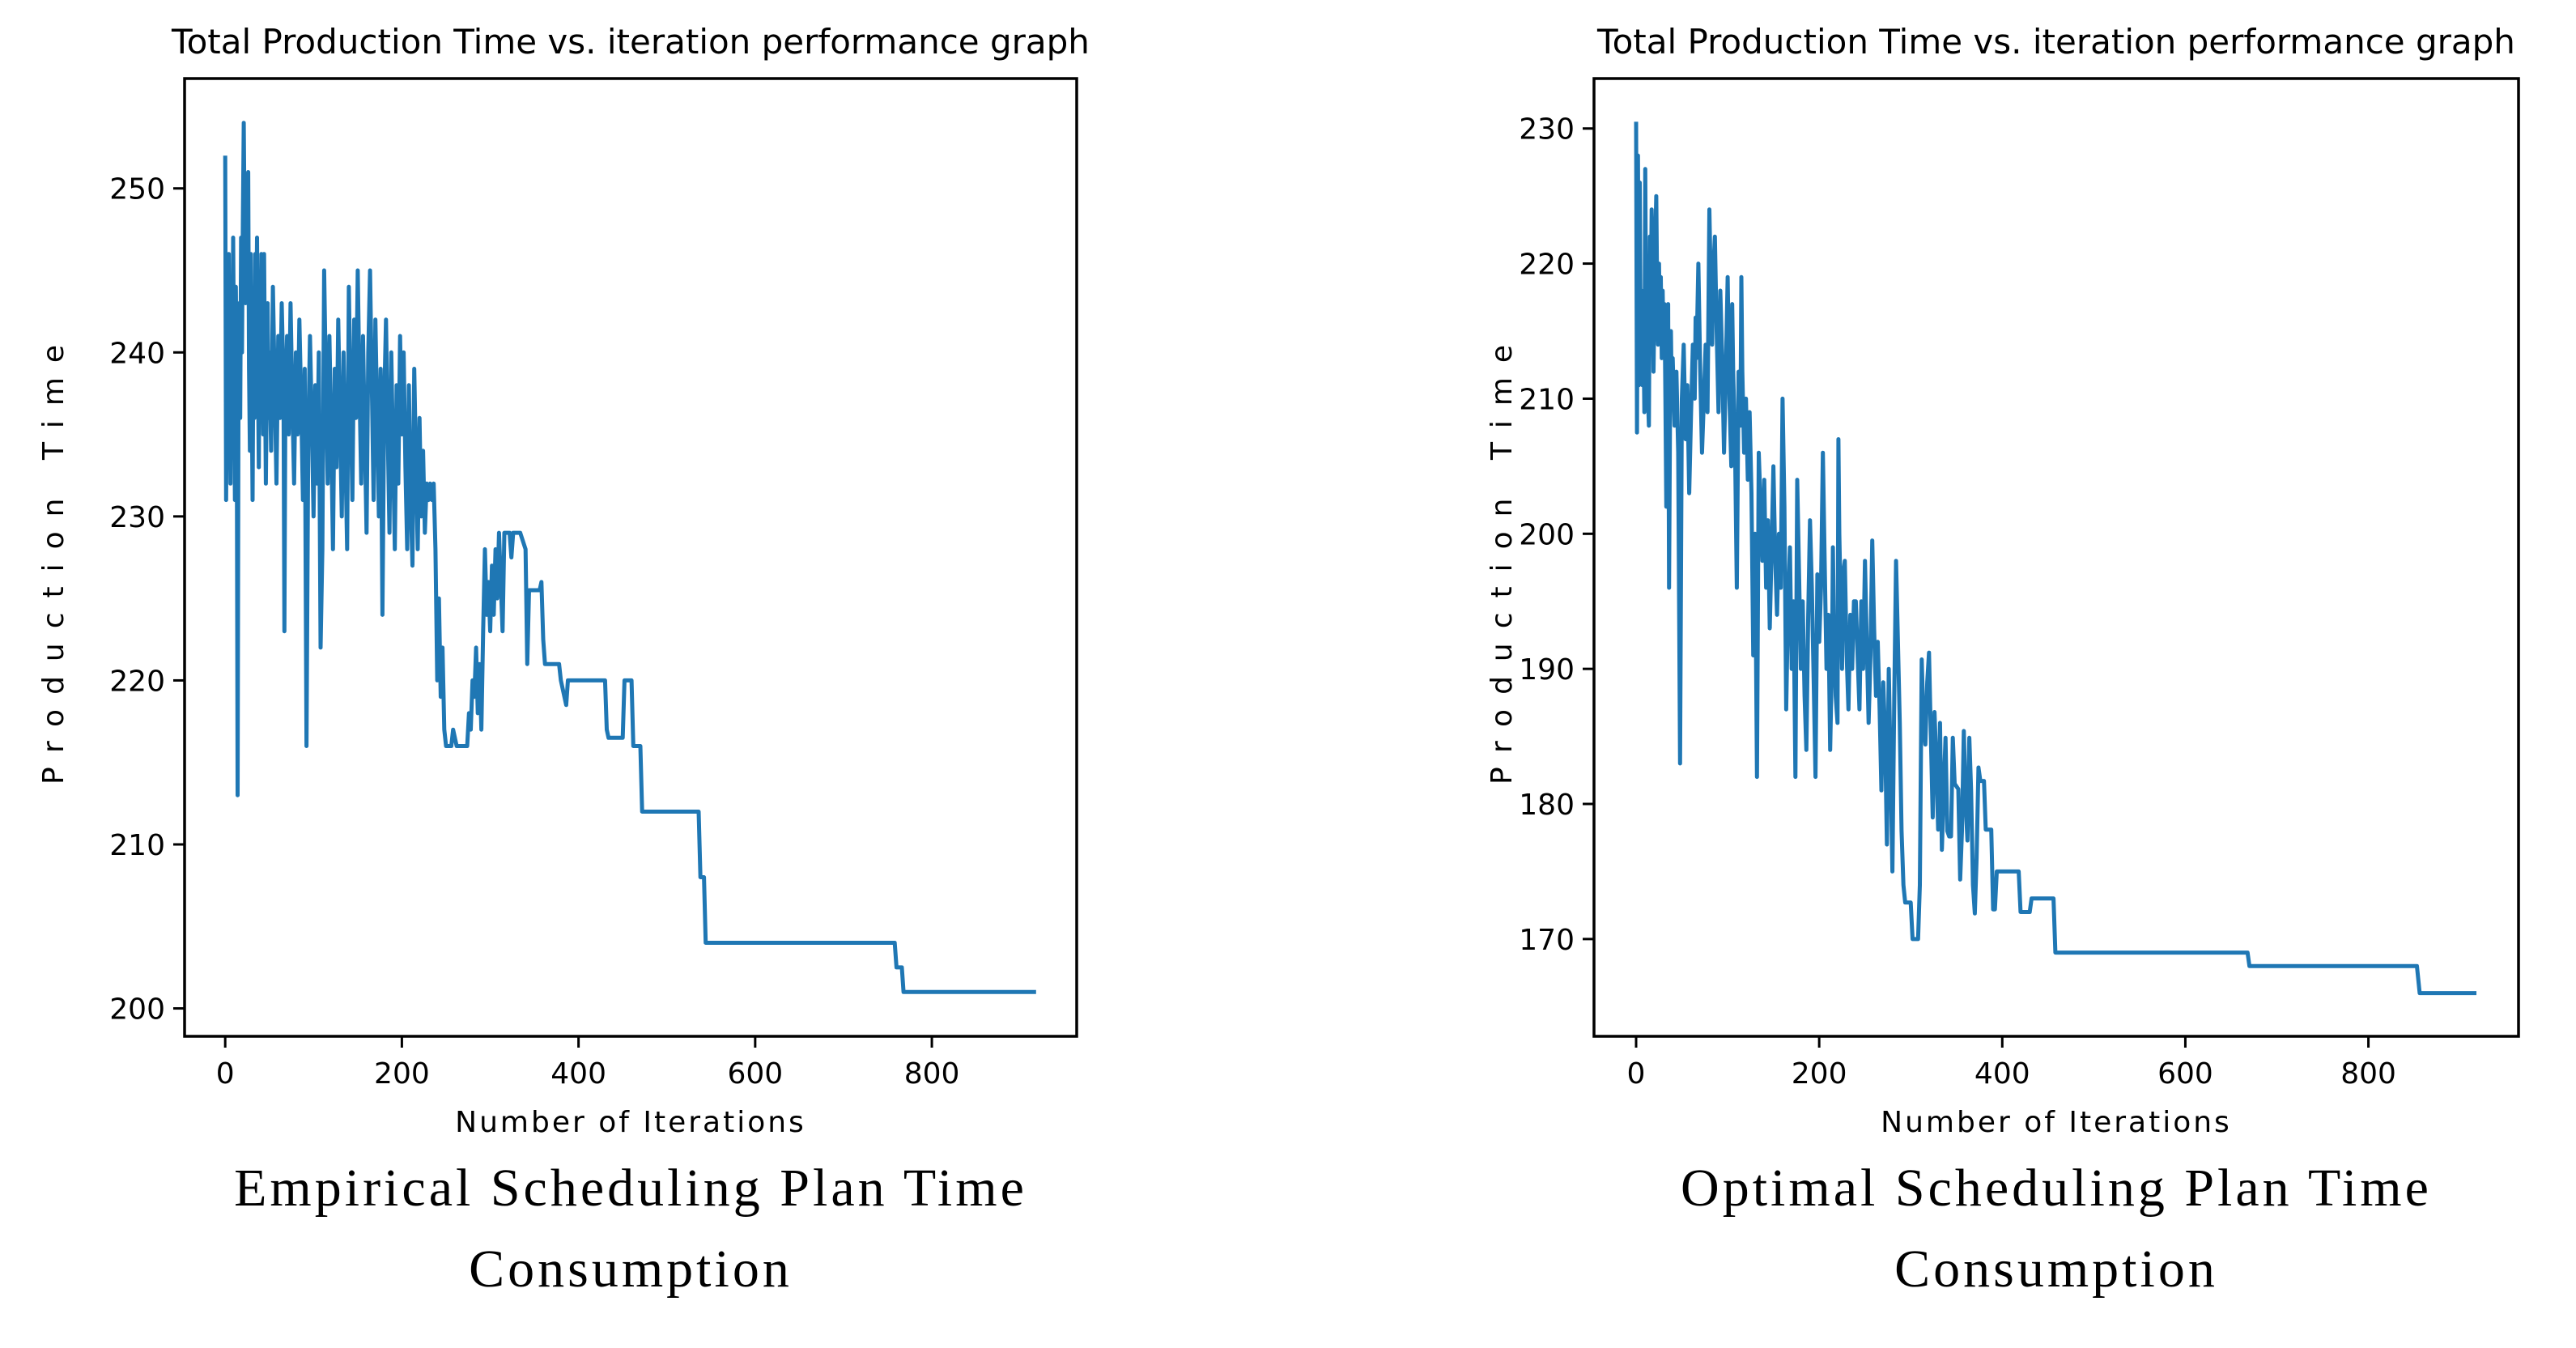 The width and height of the screenshot is (2576, 1348). Describe the element at coordinates (2056, 1188) in the screenshot. I see `caption-line: Optimal Scheduling Plan Time` at that location.